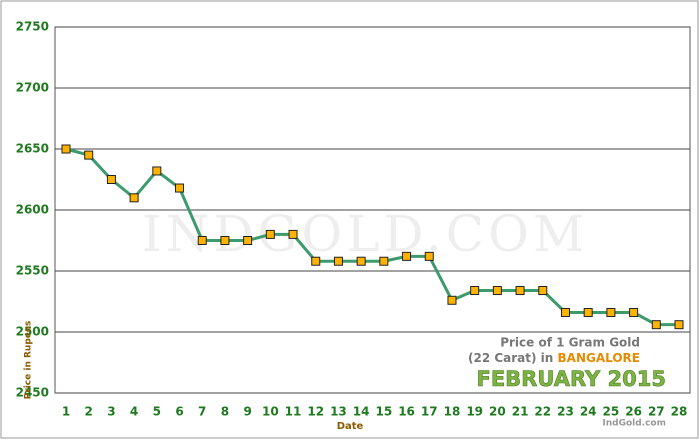  What do you see at coordinates (679, 412) in the screenshot?
I see `x-tick-label: 28` at bounding box center [679, 412].